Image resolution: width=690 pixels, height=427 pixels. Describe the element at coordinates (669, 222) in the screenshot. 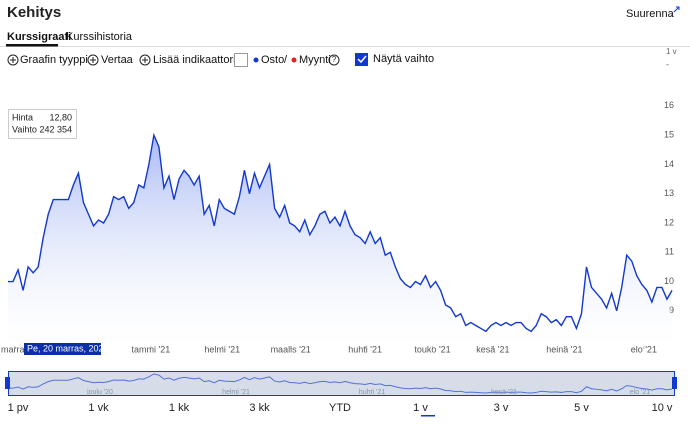

I see `y-tick-label: 12` at that location.